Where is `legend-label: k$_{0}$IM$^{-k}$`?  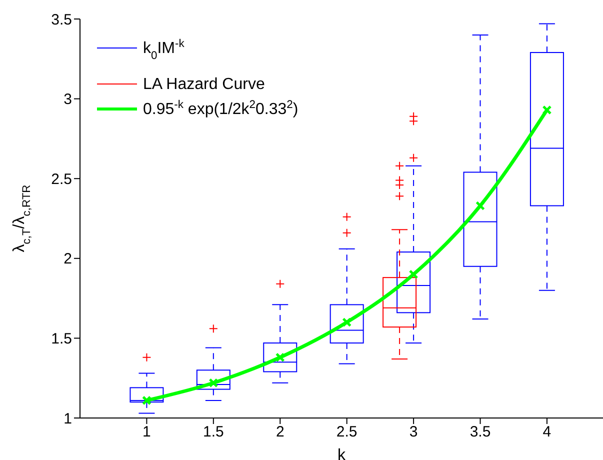
legend-label: k$_{0}$IM$^{-k}$ is located at coordinates (164, 50).